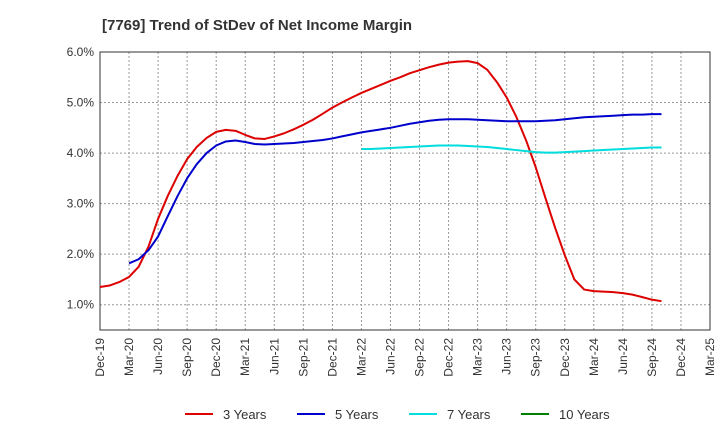 The width and height of the screenshot is (720, 440). What do you see at coordinates (81, 254) in the screenshot?
I see `y-tick-label: 2.0%` at bounding box center [81, 254].